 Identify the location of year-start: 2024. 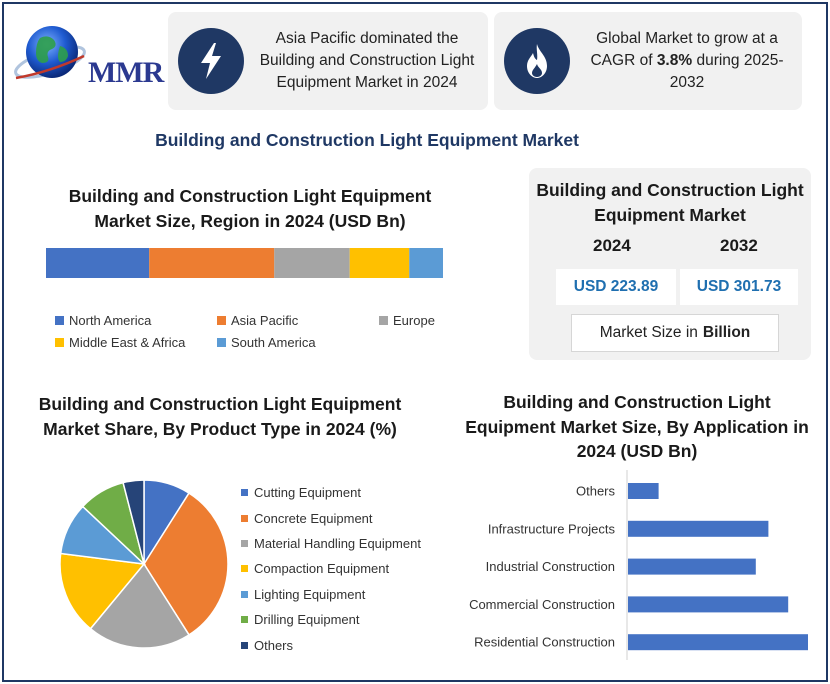
(612, 245).